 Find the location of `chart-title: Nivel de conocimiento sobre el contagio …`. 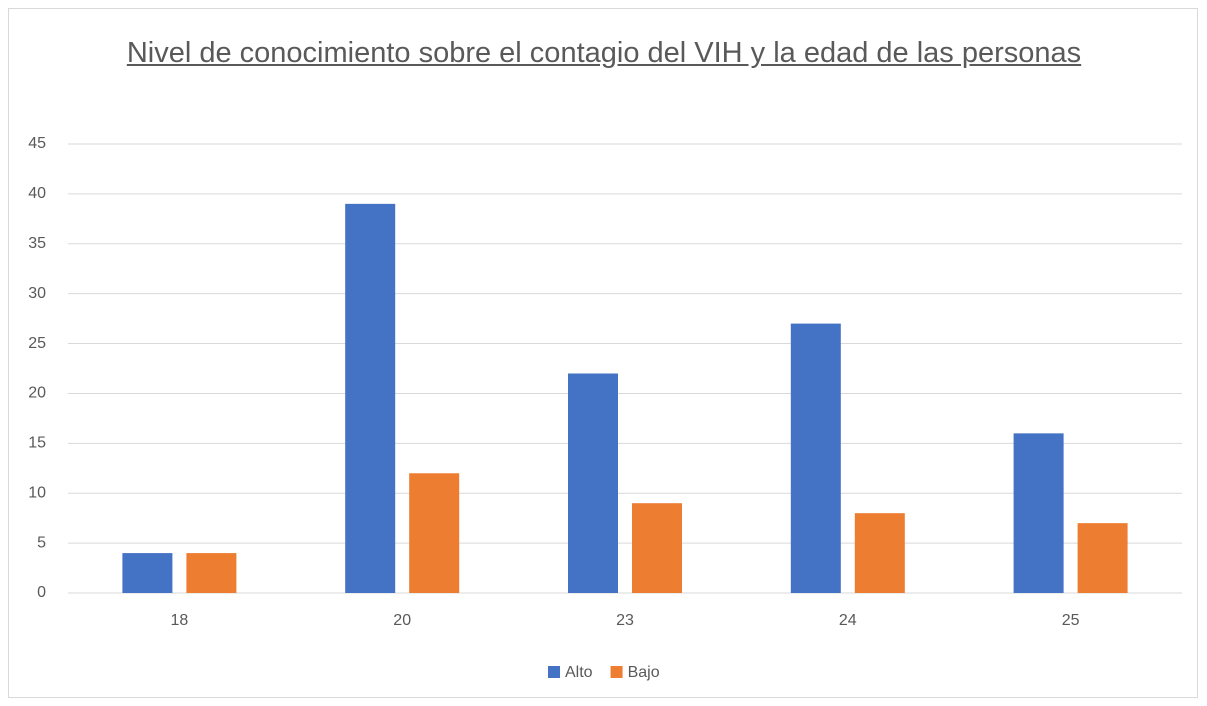

chart-title: Nivel de conocimiento sobre el contagio … is located at coordinates (604, 53).